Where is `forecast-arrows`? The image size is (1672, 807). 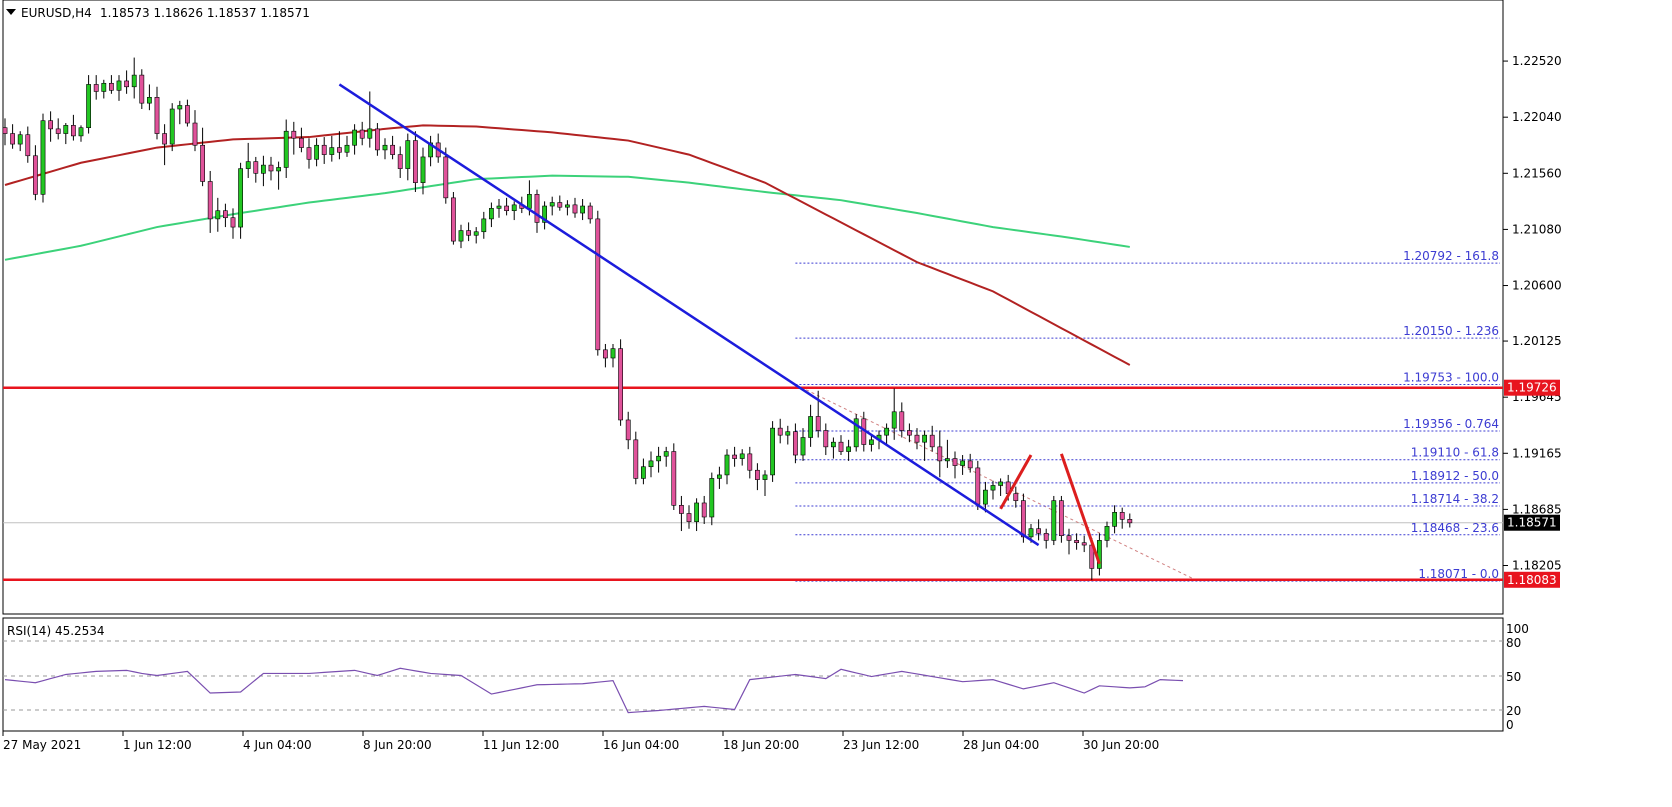
forecast-arrows is located at coordinates (1050, 509).